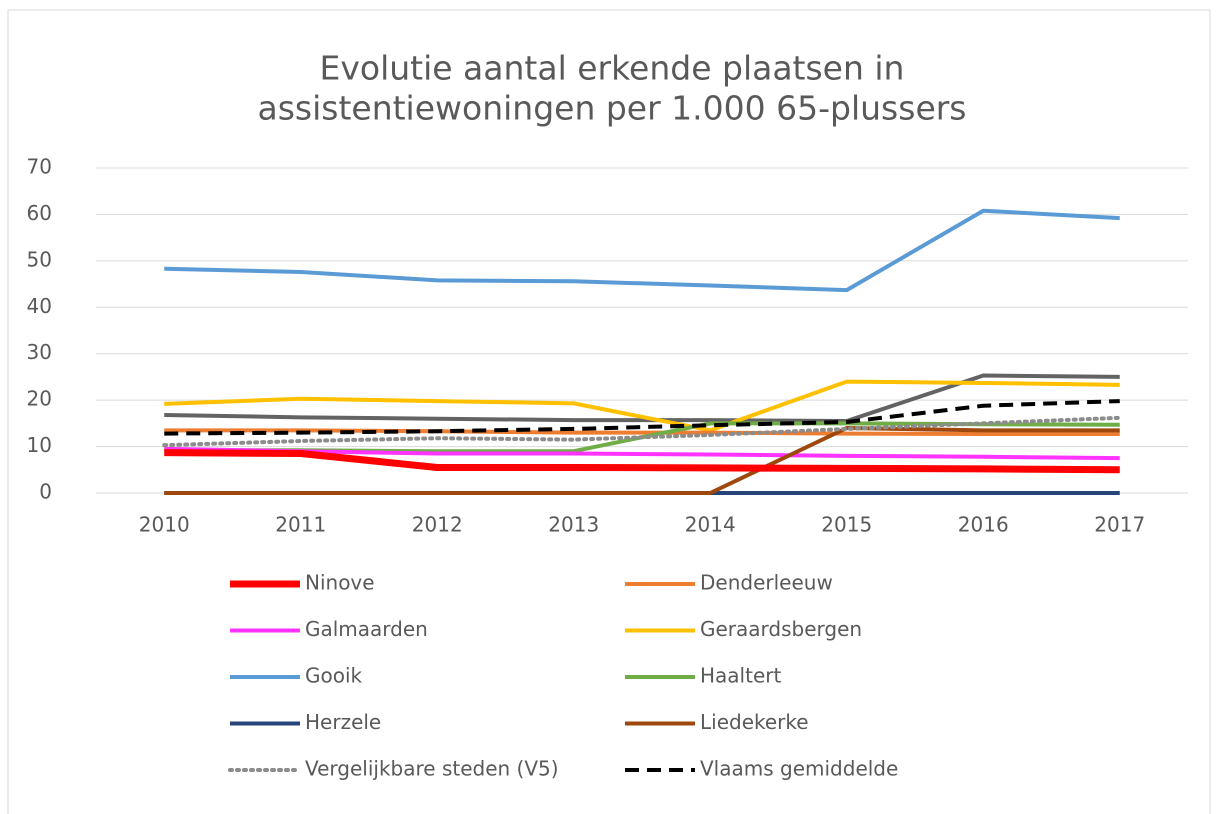 This screenshot has height=814, width=1221. What do you see at coordinates (164, 525) in the screenshot?
I see `x-tick-label: 2010` at bounding box center [164, 525].